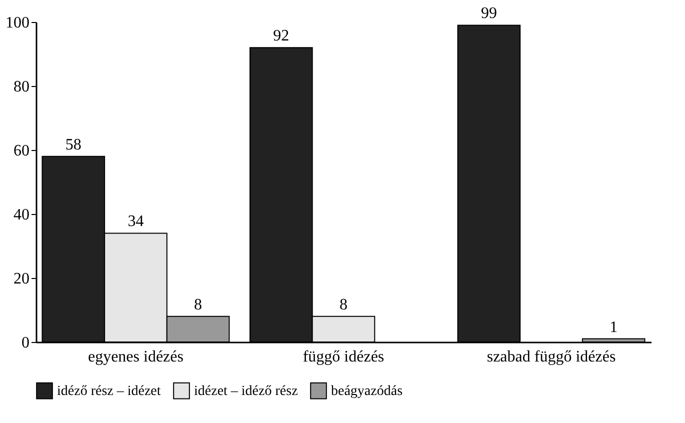 The height and width of the screenshot is (423, 685). I want to click on data-label: 1, so click(614, 327).